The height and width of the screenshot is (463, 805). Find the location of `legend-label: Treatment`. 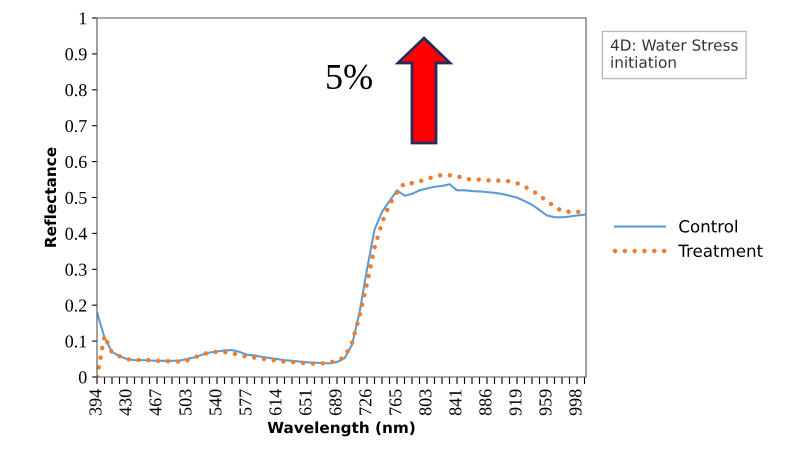

legend-label: Treatment is located at coordinates (720, 251).